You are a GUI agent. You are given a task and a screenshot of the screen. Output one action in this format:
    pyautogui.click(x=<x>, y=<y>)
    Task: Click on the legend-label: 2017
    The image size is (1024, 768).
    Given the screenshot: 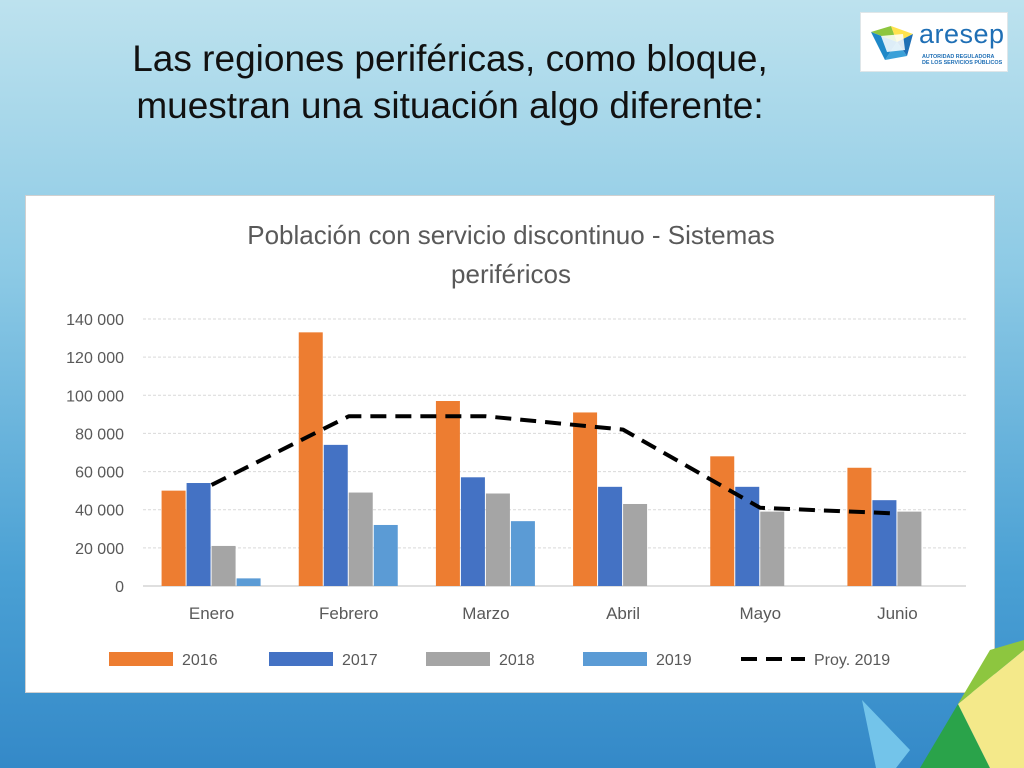 What is the action you would take?
    pyautogui.click(x=360, y=660)
    